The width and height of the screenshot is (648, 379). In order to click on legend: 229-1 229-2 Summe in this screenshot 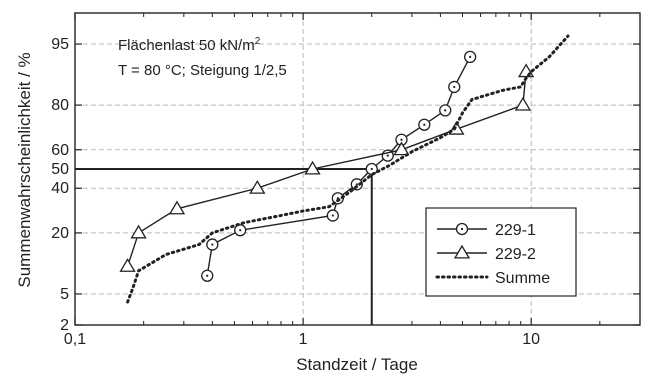, I will do `click(501, 252)`.